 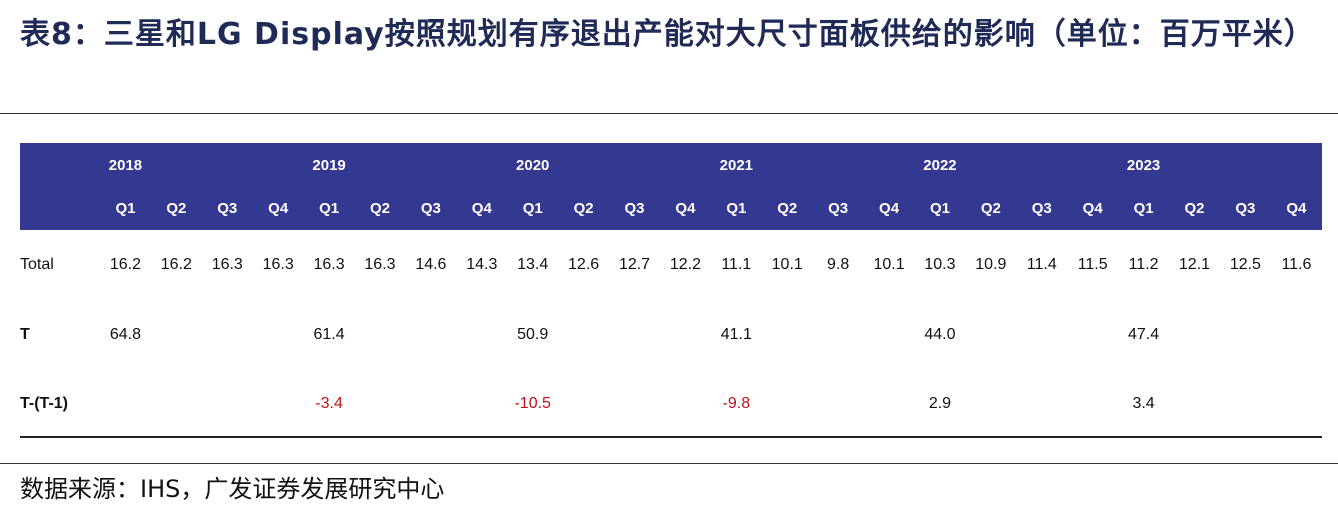 I want to click on row-label: T, so click(x=25, y=334).